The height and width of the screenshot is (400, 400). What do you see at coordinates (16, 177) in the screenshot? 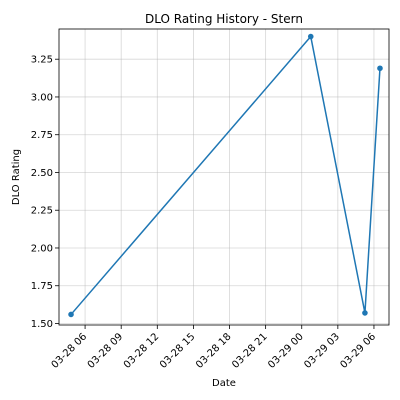
I see `y-axis-label: DLO Rating` at bounding box center [16, 177].